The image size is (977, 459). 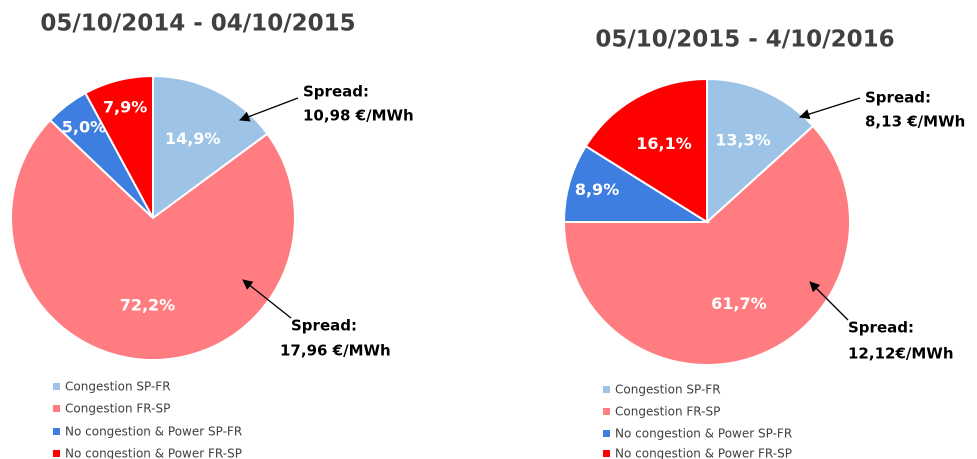 I want to click on annotation: 10,98 €/MWh, so click(x=358, y=116).